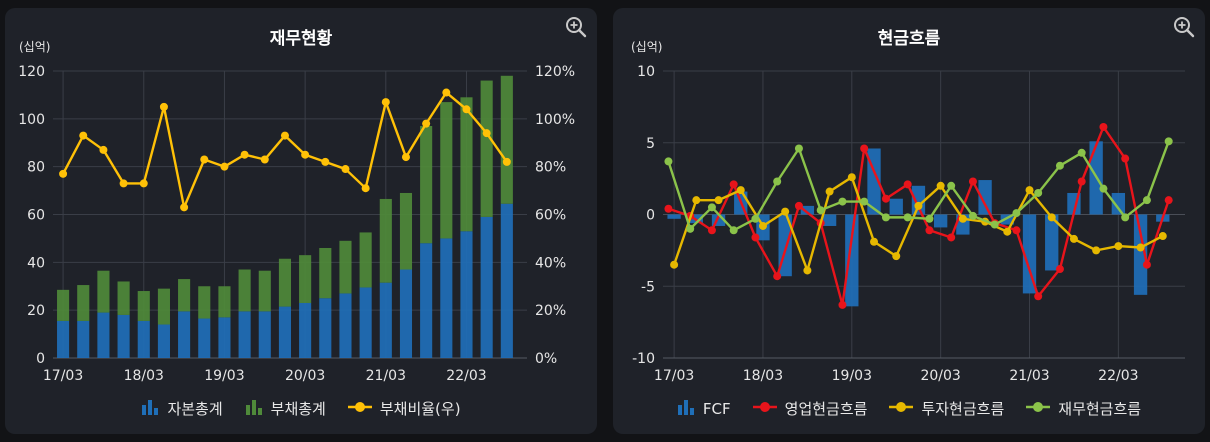 This screenshot has height=442, width=1210. What do you see at coordinates (31, 120) in the screenshot?
I see `y-tick-label: 100` at bounding box center [31, 120].